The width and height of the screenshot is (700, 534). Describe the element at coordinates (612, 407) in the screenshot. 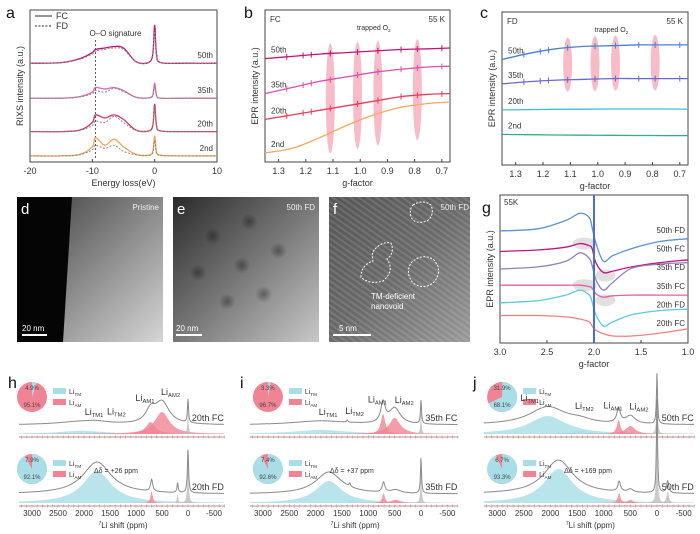

I see `peak-label: LiAM1` at that location.